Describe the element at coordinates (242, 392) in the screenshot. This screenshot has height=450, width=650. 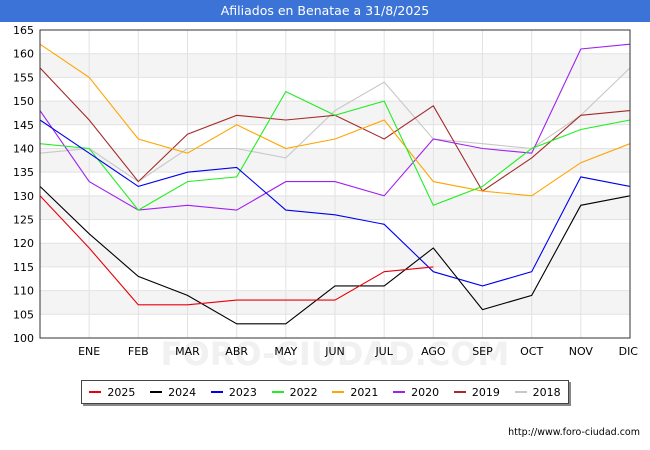
I see `legend-label: 2023` at that location.